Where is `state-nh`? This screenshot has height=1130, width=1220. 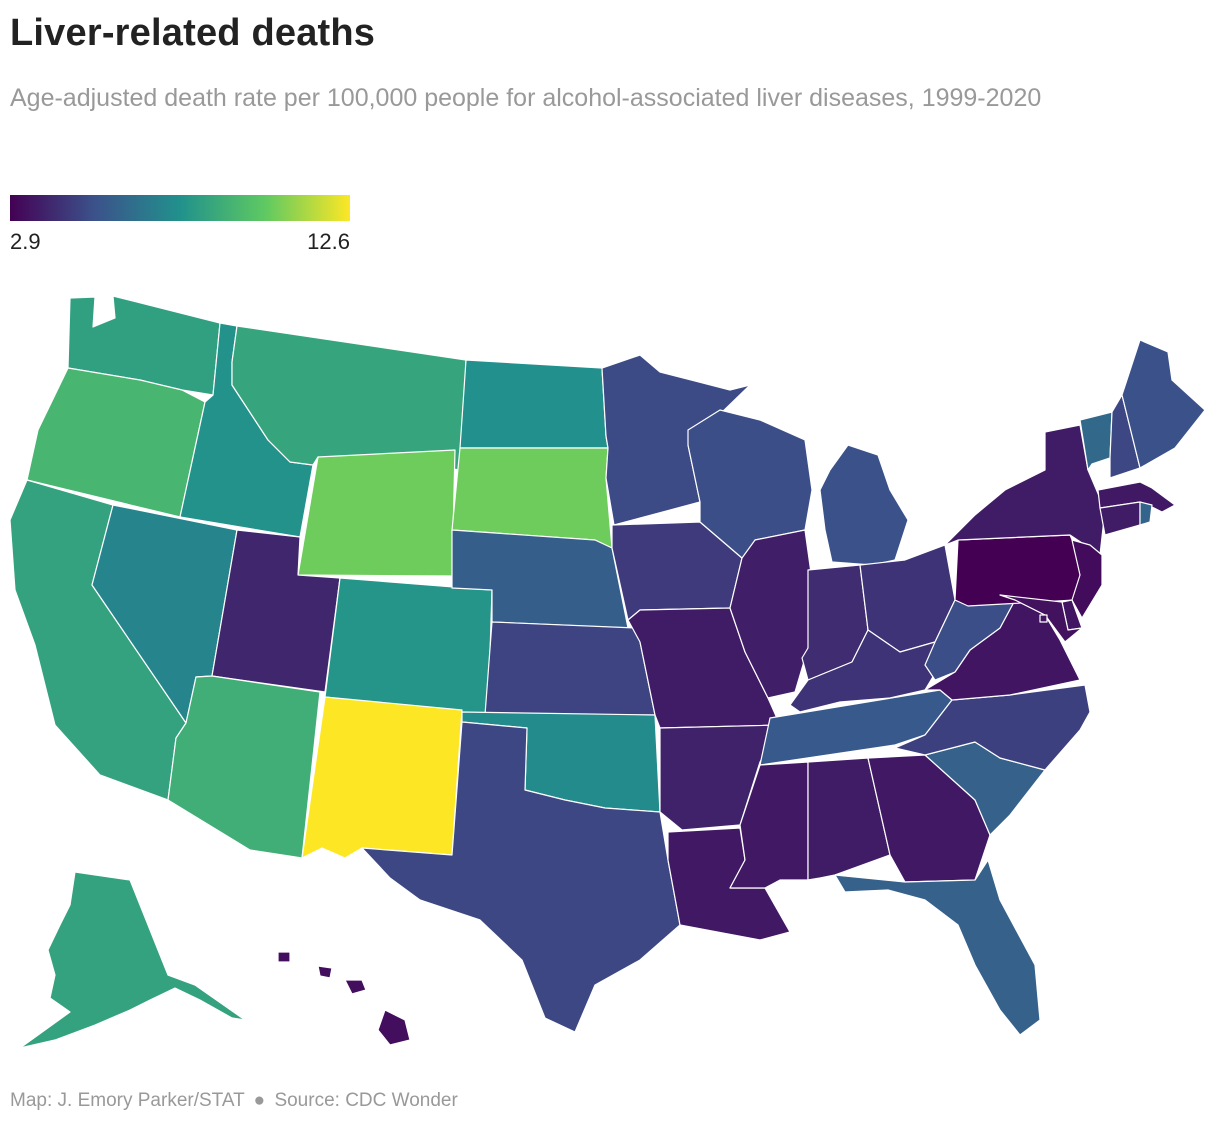
state-nh is located at coordinates (1125, 436).